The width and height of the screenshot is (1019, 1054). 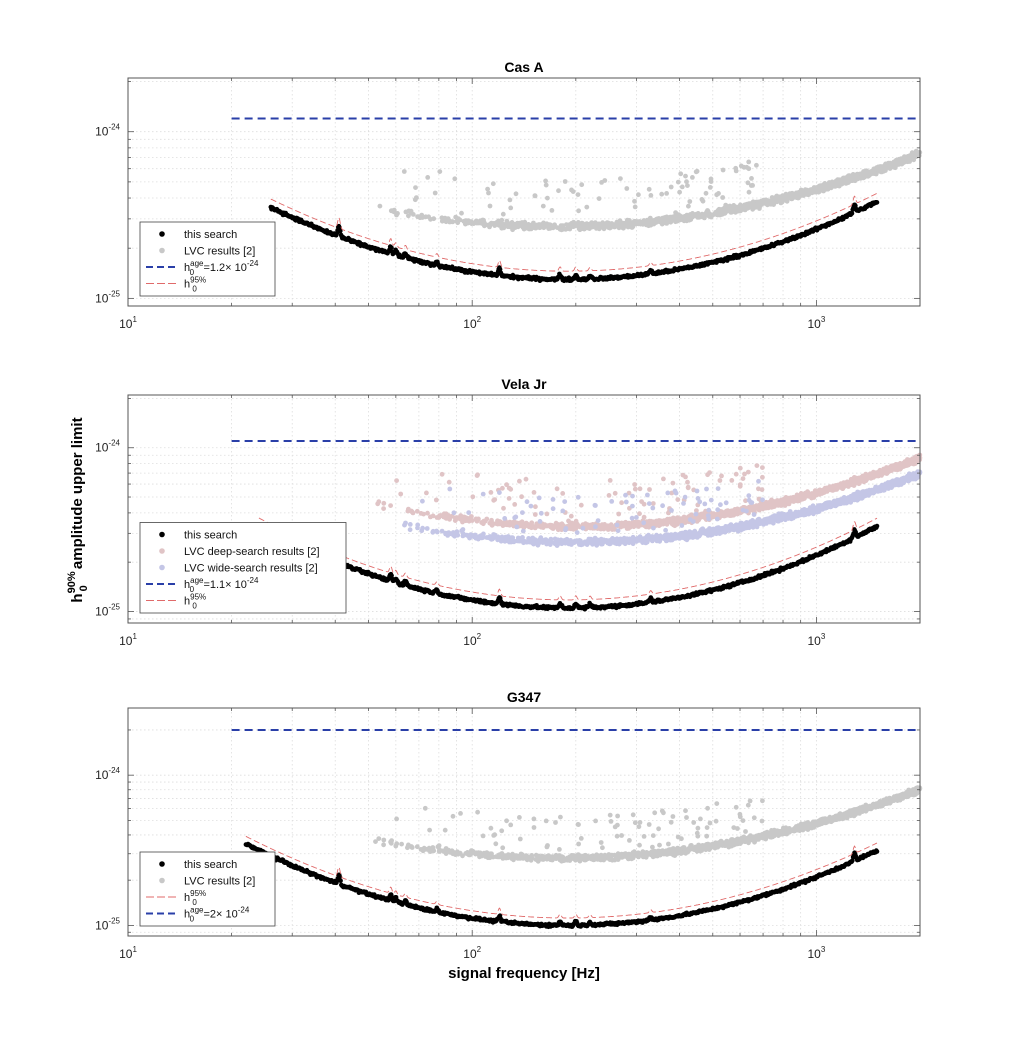 I want to click on chart-title: Cas A, so click(x=523, y=67).